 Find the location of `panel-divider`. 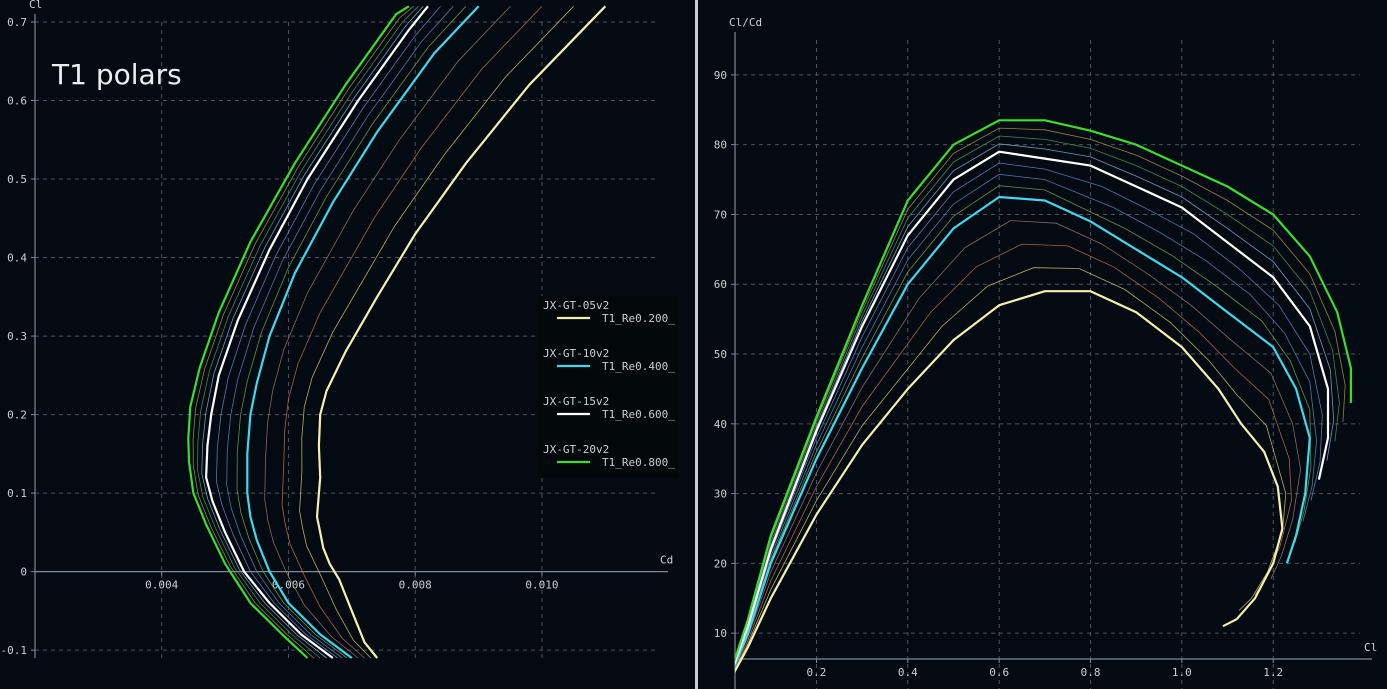

panel-divider is located at coordinates (696, 344).